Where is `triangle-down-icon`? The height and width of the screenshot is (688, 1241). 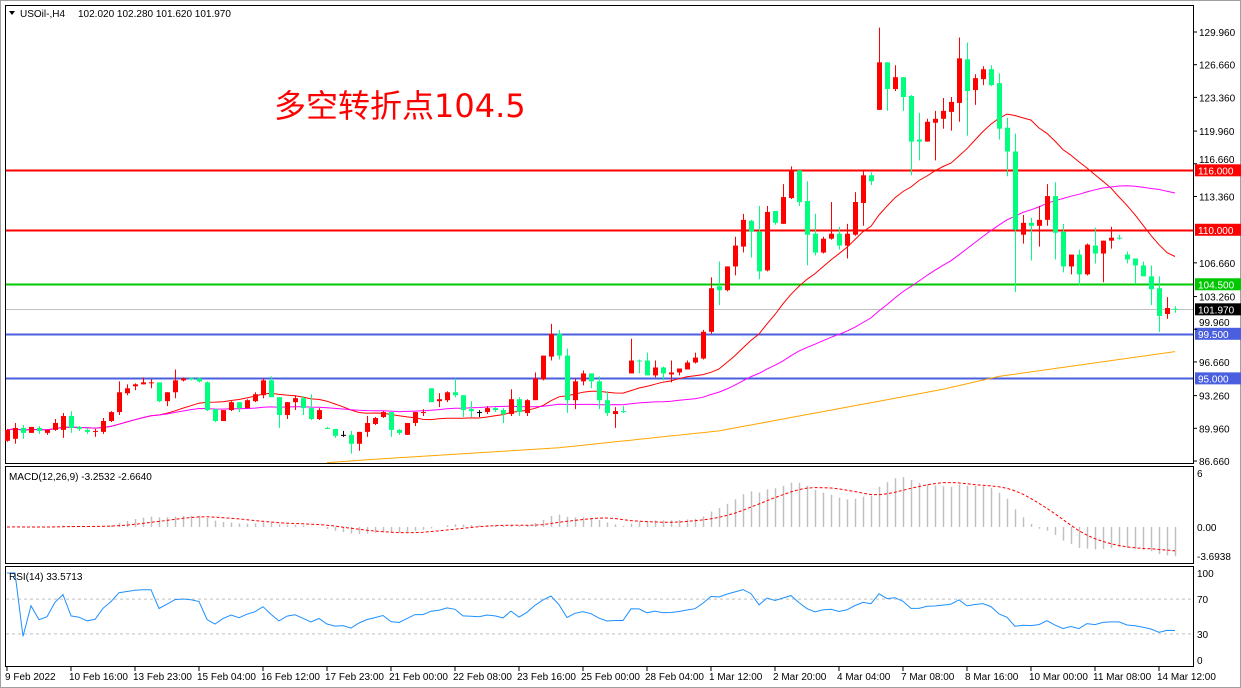
triangle-down-icon is located at coordinates (12, 13).